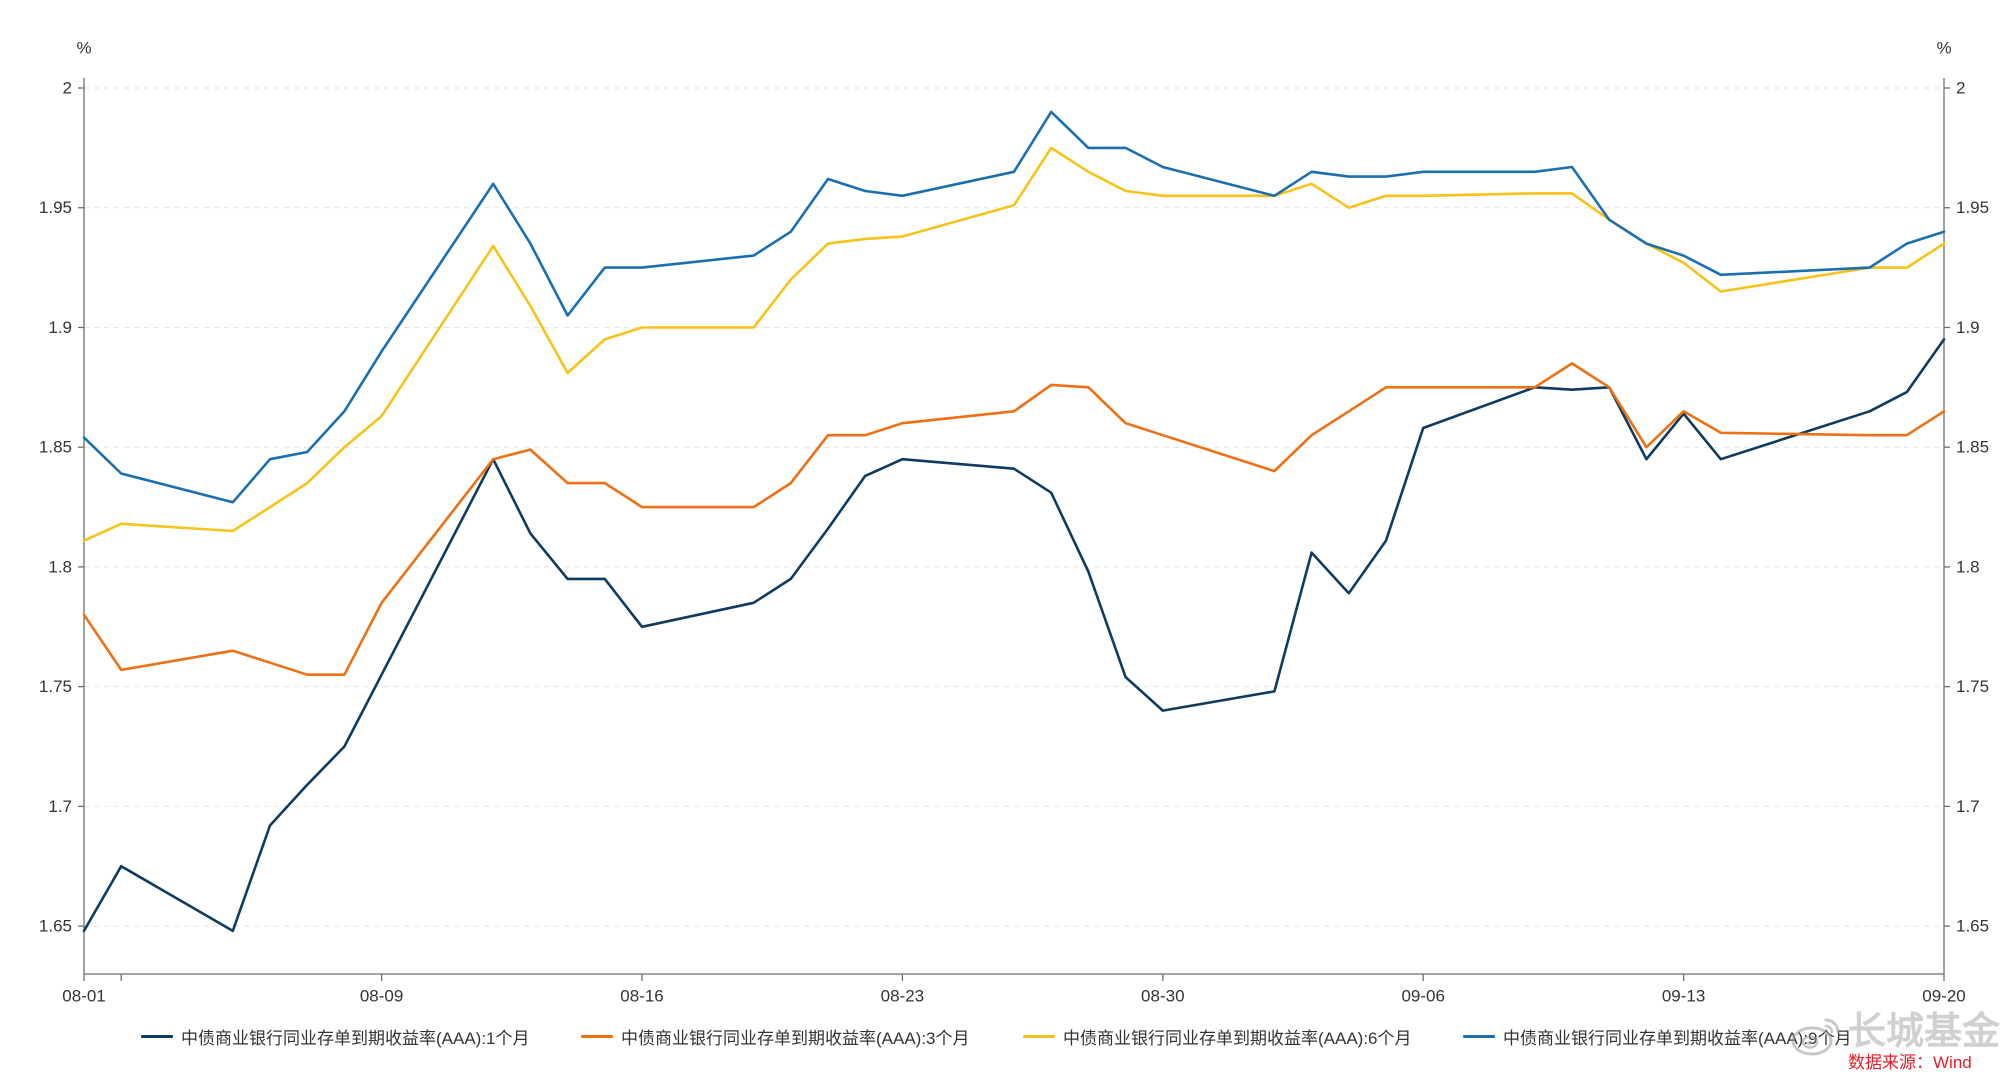 This screenshot has height=1080, width=2015. I want to click on y-tick-label-right: 1.75, so click(1972, 686).